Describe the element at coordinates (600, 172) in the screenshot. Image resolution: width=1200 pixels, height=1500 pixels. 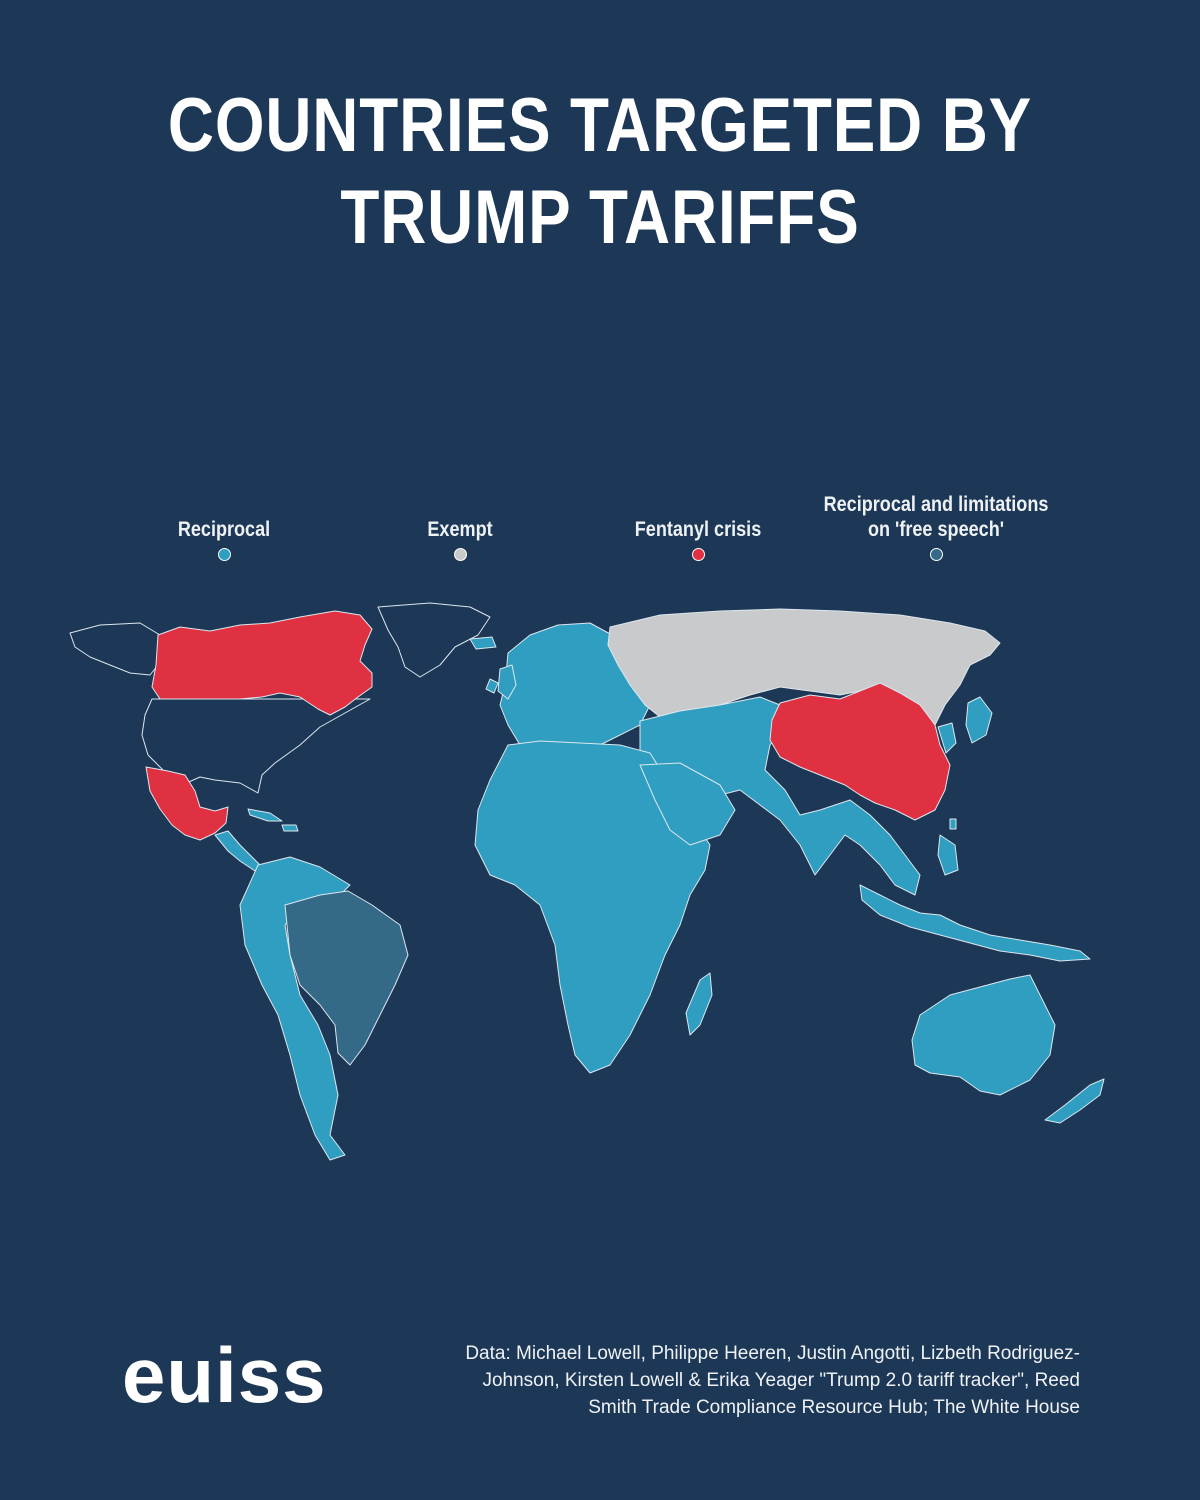
I see `page-title: COUNTRIES TARGETED BY TRUMP TARIFFS` at that location.